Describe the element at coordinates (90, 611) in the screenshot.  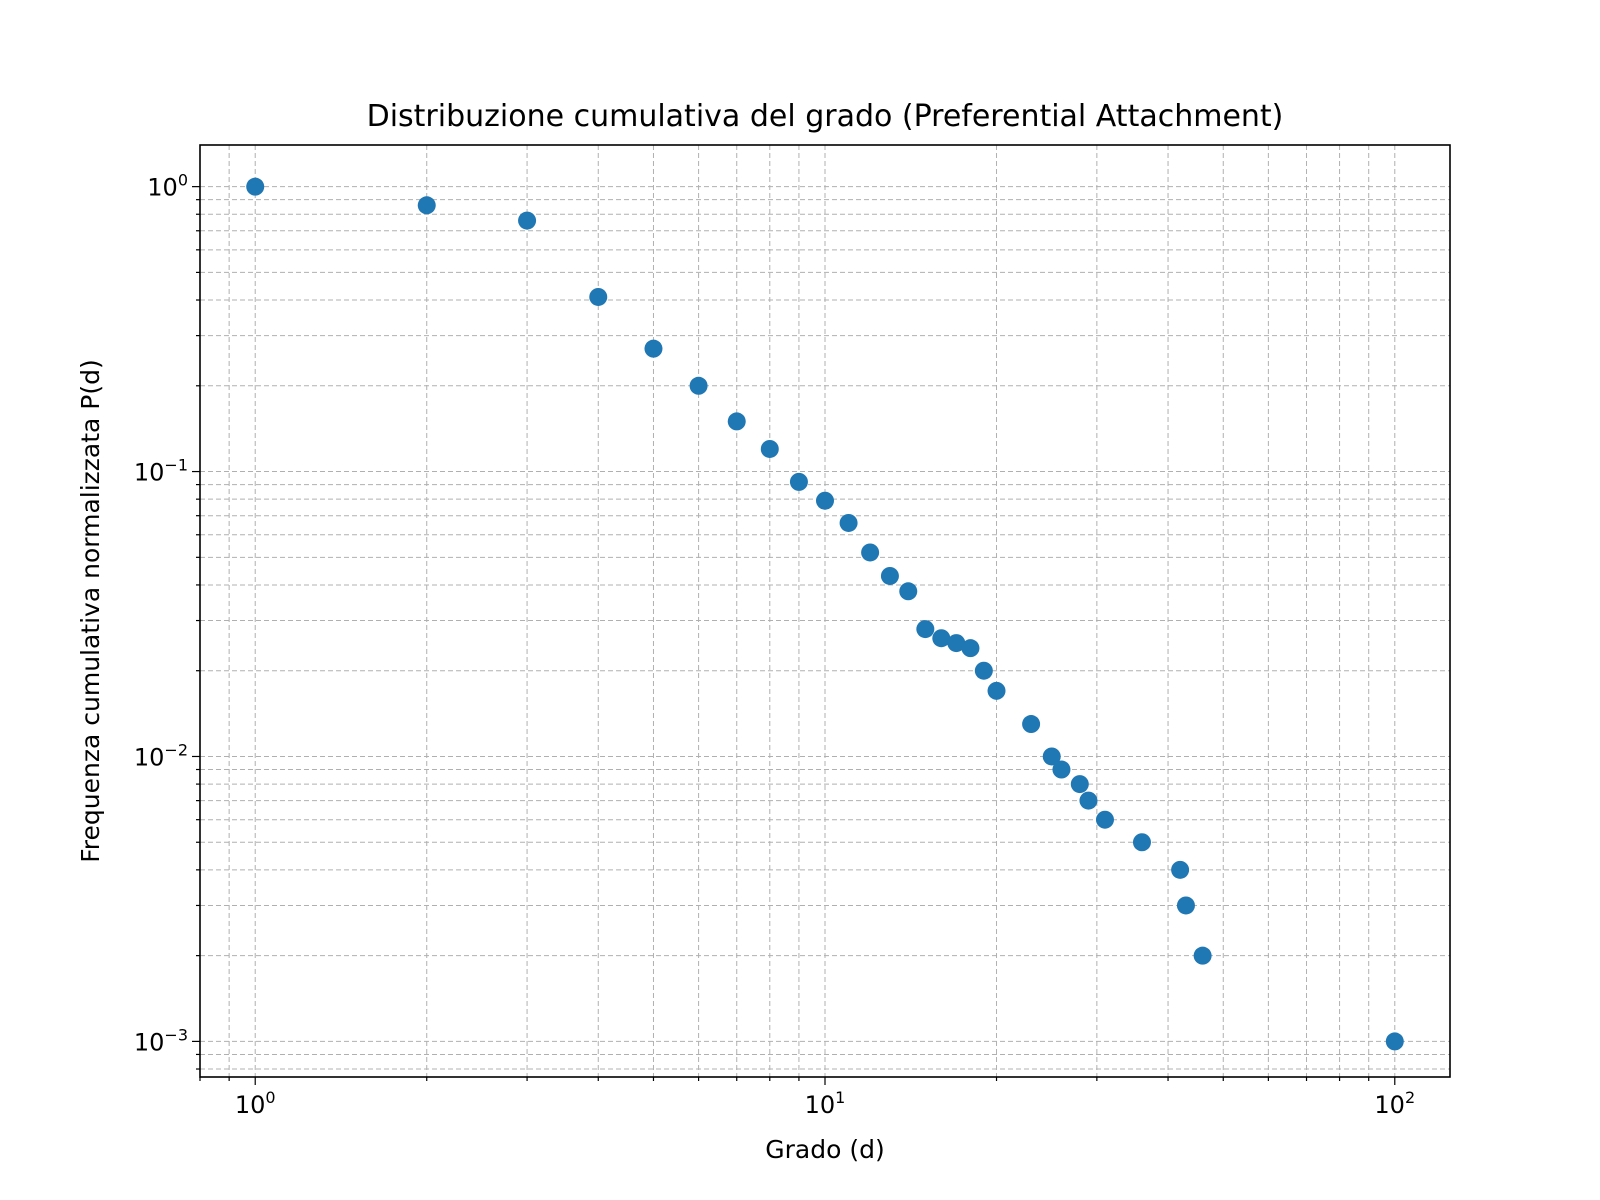
I see `y-axis-label: Frequenza cumulativa normalizzata P(d)` at that location.